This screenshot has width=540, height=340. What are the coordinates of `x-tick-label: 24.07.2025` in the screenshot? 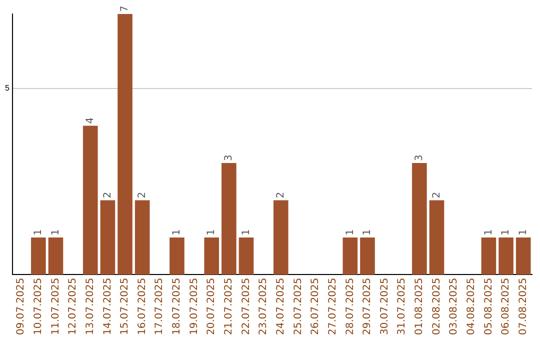 It's located at (280, 307).